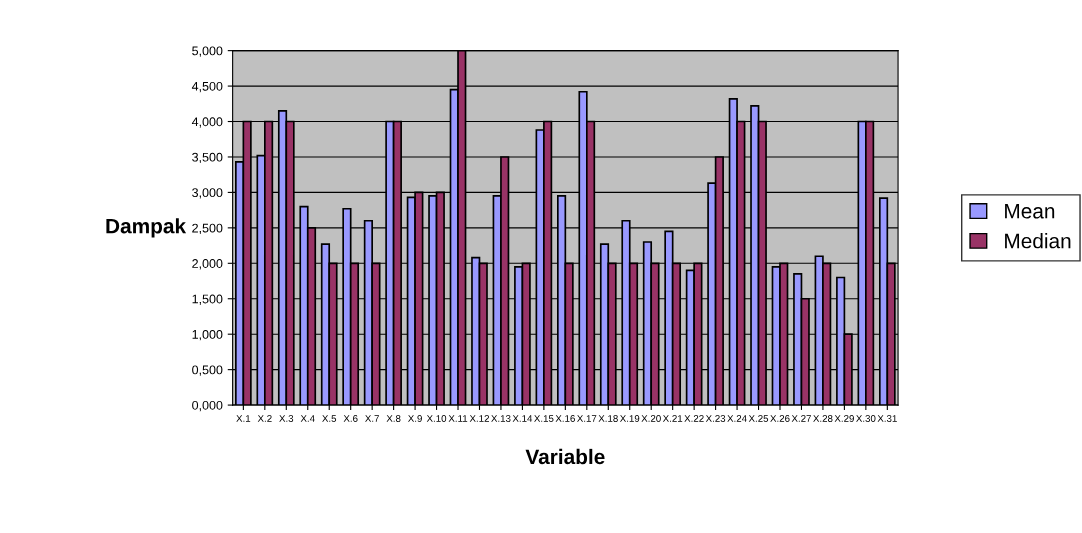 The height and width of the screenshot is (533, 1082). I want to click on x-tick-label: X.24, so click(737, 418).